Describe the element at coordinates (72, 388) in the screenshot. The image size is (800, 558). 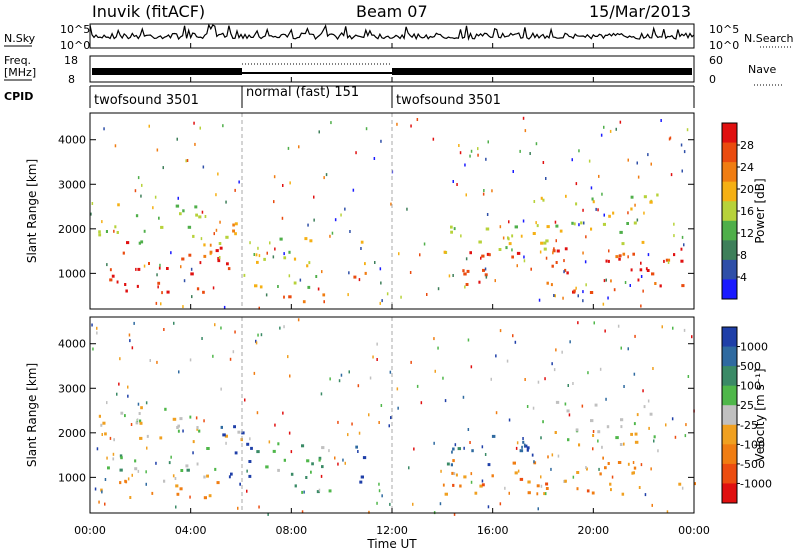
I see `y-tick-label: 3000` at that location.